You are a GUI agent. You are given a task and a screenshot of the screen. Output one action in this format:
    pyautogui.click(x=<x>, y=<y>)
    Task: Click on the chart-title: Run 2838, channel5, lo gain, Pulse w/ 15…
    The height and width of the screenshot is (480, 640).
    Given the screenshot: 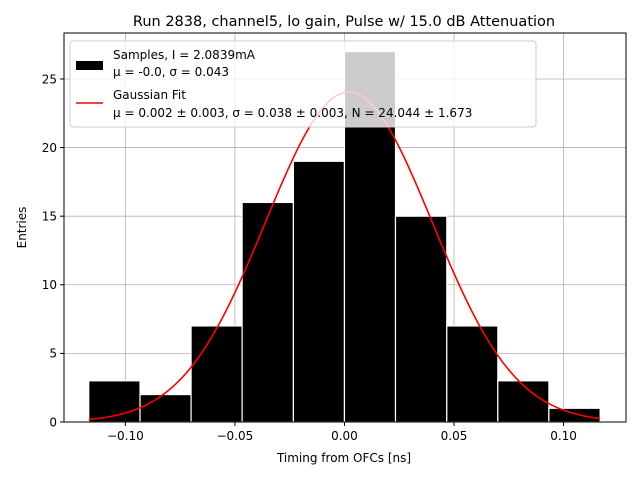 What is the action you would take?
    pyautogui.click(x=344, y=22)
    